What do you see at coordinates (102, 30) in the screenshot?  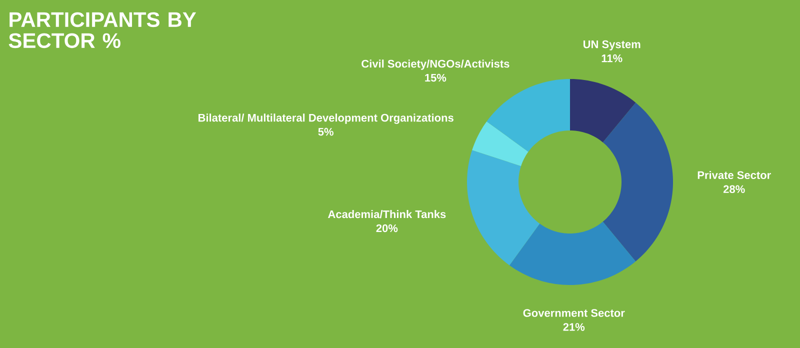 I see `chart-title: PARTICIPANTS BY SECTOR %` at bounding box center [102, 30].